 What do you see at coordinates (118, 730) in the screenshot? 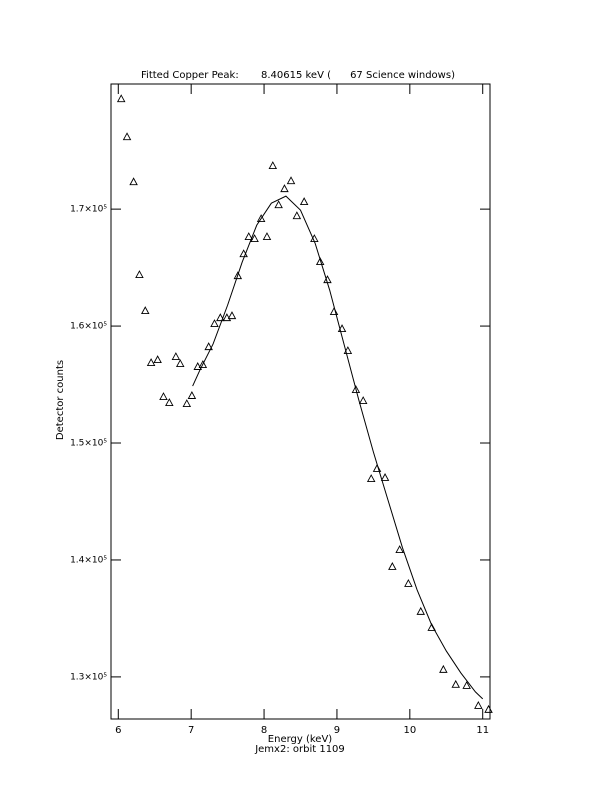
I see `x-tick-label: 6` at bounding box center [118, 730].